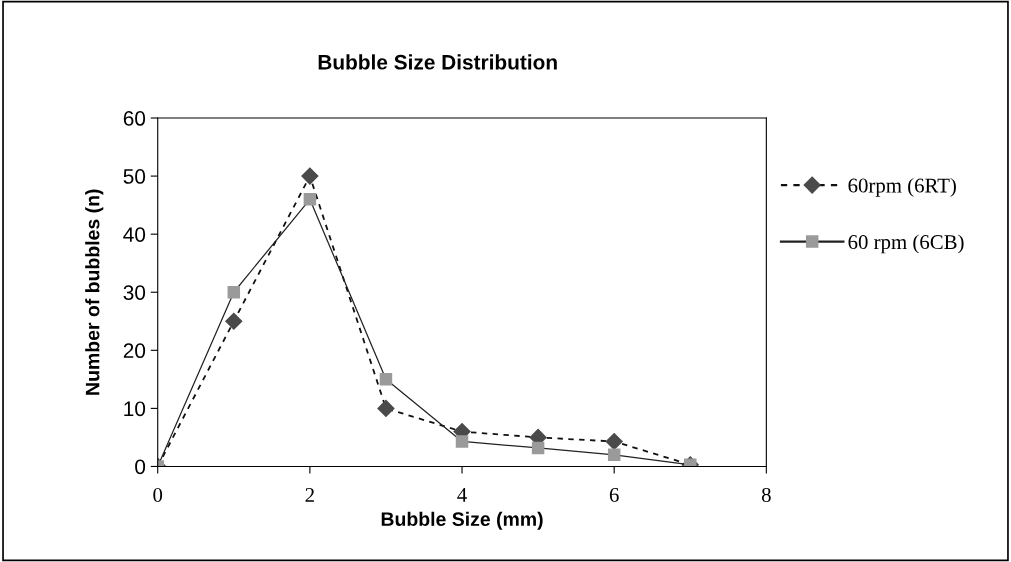 This screenshot has height=562, width=1011. Describe the element at coordinates (134, 176) in the screenshot. I see `y-tick-label: 50` at that location.